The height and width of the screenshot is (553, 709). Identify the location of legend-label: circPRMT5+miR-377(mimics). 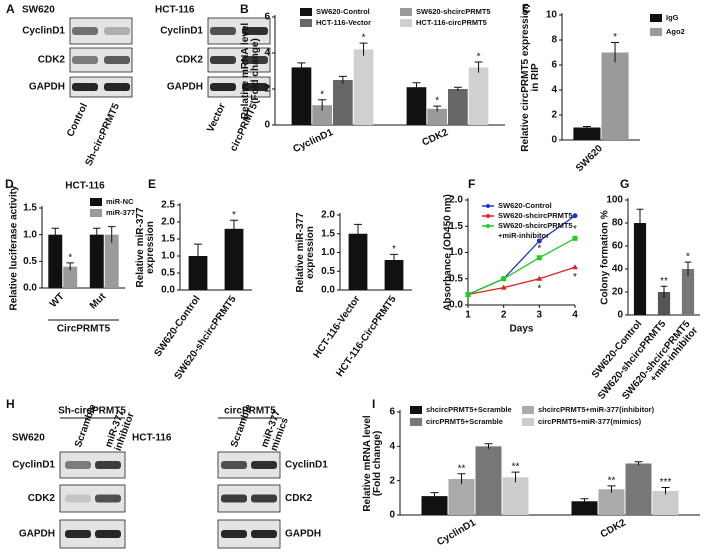
(590, 421).